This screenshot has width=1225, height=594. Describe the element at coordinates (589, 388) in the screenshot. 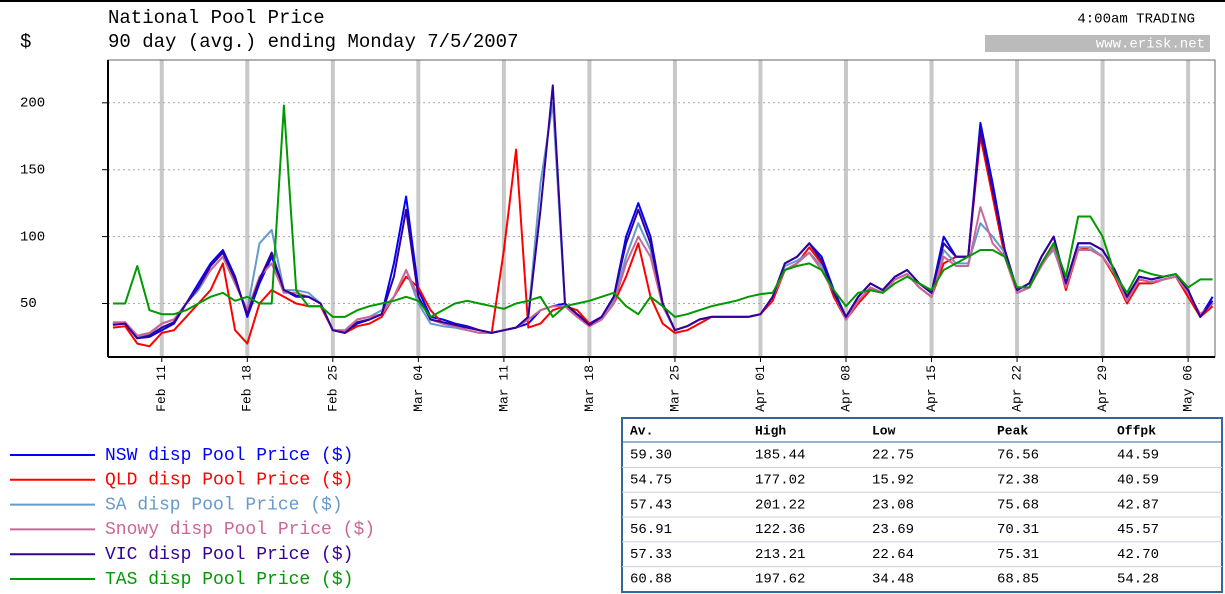

I see `x-tick-label: Mar 18` at that location.